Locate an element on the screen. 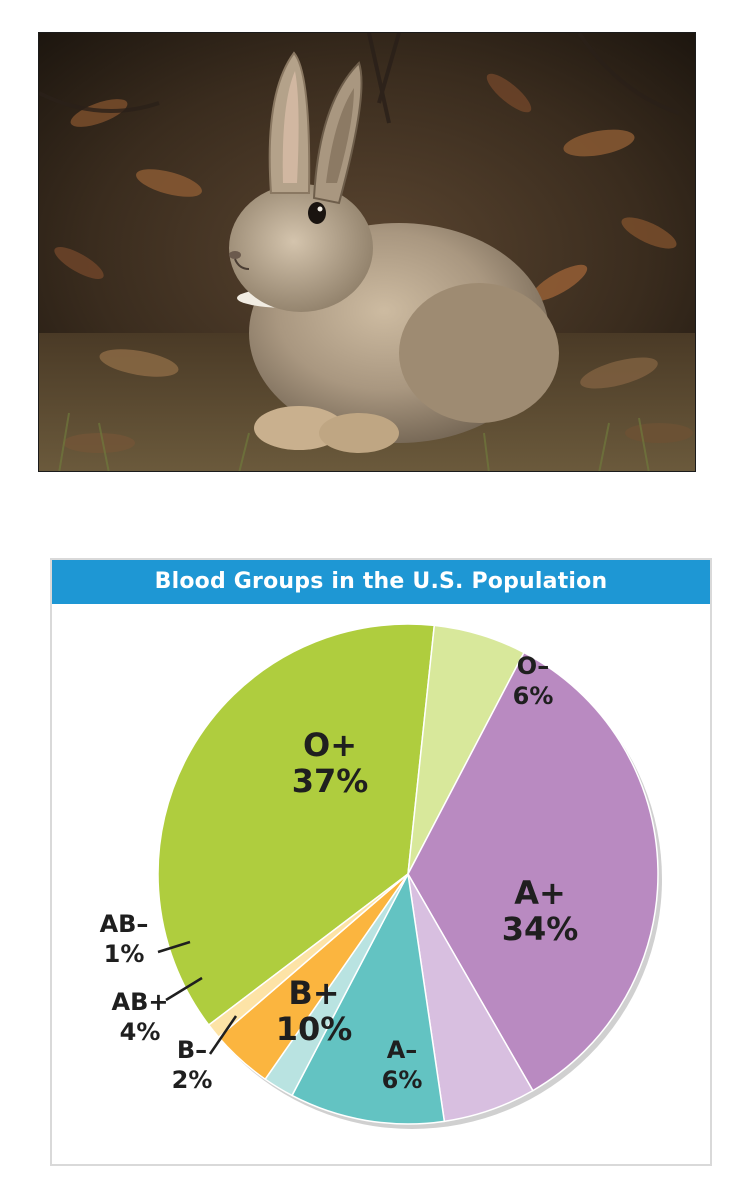 The image size is (736, 1200). slice-percent-abpos: 4% is located at coordinates (140, 1032).